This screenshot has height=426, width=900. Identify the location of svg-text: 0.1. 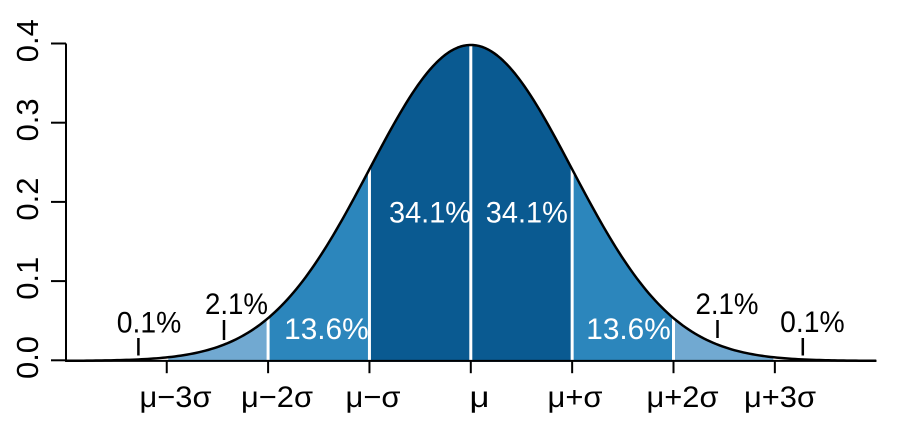
(27, 278).